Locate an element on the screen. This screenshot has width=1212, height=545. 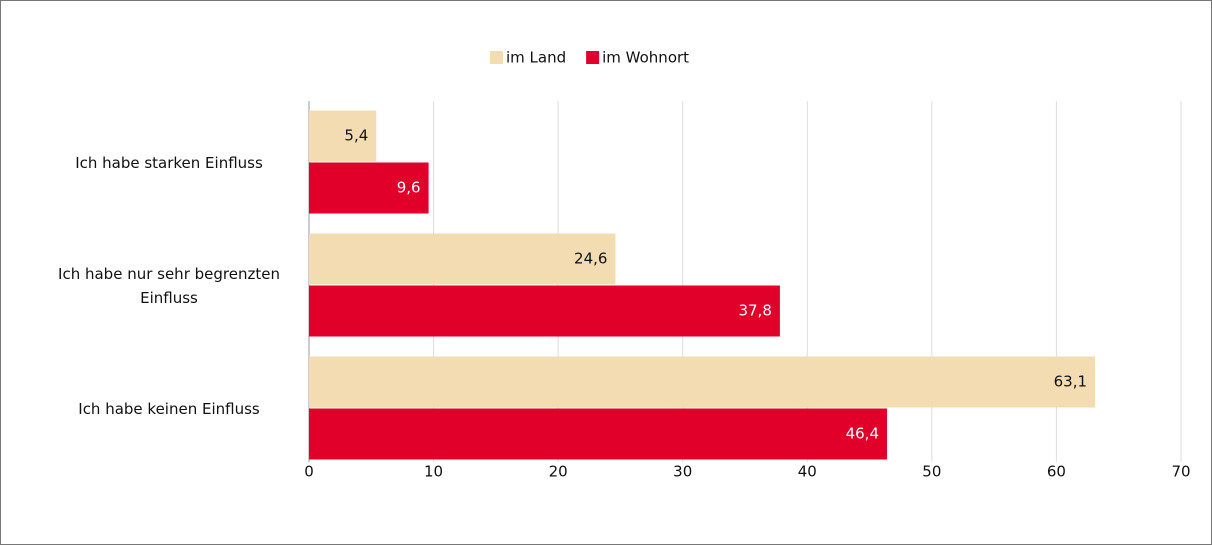
x-tick-label: 0 is located at coordinates (309, 472).